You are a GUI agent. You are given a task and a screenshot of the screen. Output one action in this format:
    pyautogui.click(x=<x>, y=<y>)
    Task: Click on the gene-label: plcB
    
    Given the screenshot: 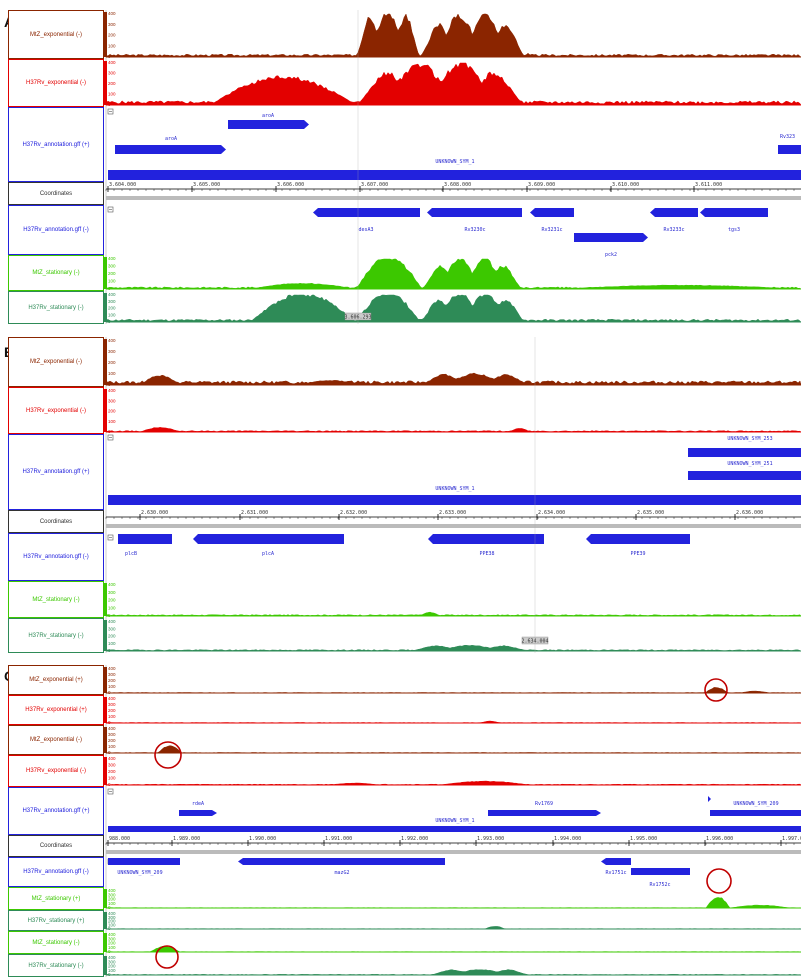 What is the action you would take?
    pyautogui.click(x=131, y=554)
    